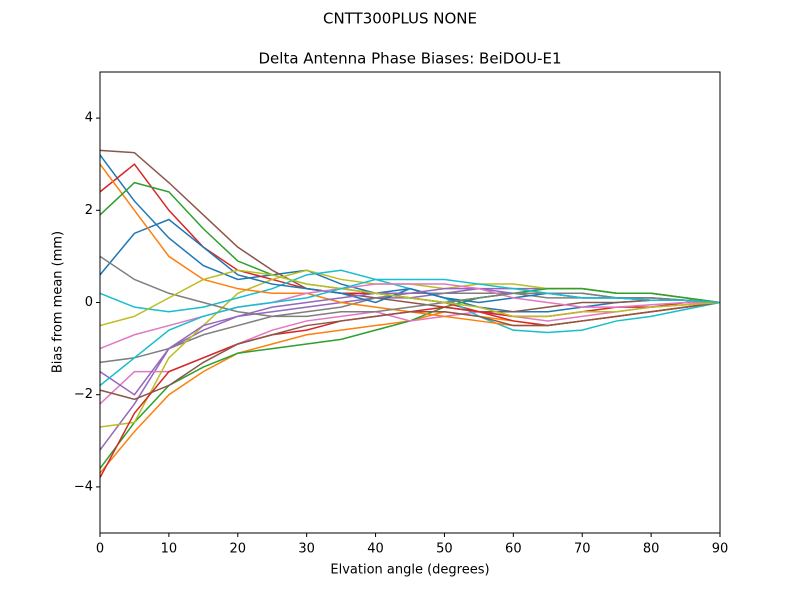  I want to click on y-tick-label: 4, so click(89, 118).